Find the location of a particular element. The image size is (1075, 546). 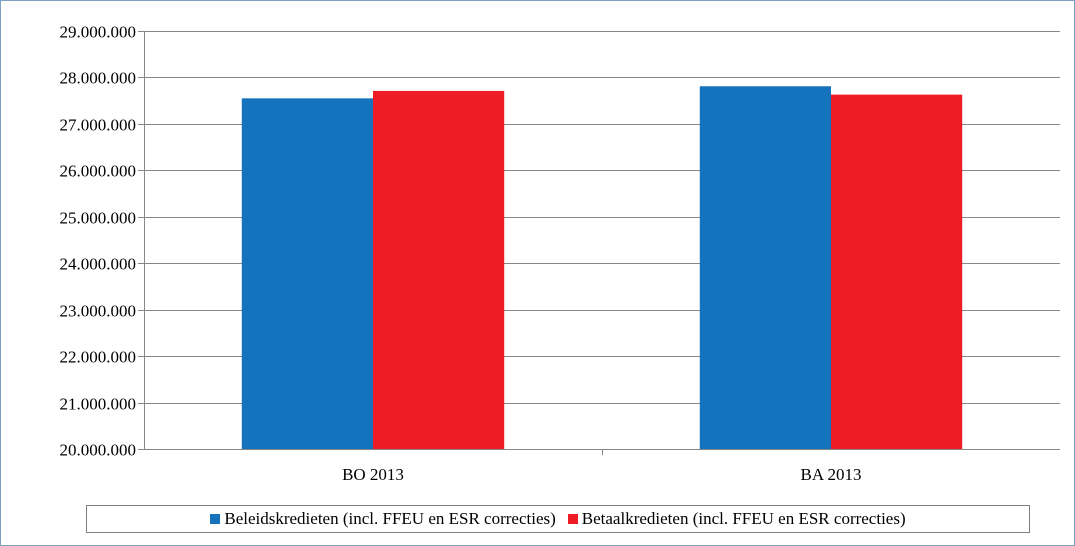

y-tick-label: 22.000.000 is located at coordinates (98, 357).